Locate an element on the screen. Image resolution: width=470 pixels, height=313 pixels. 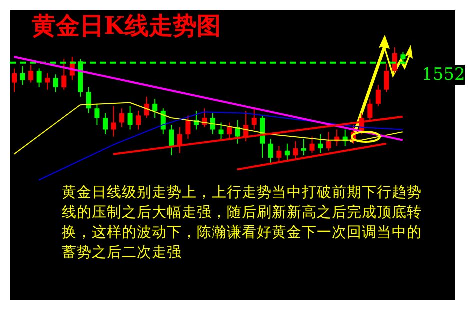
text: 1552 is located at coordinates (444, 75).